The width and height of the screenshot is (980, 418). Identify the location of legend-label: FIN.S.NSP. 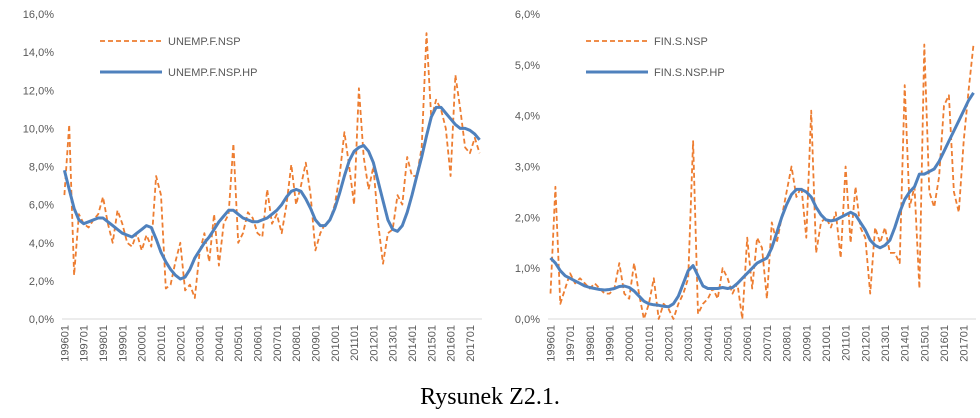
(681, 42).